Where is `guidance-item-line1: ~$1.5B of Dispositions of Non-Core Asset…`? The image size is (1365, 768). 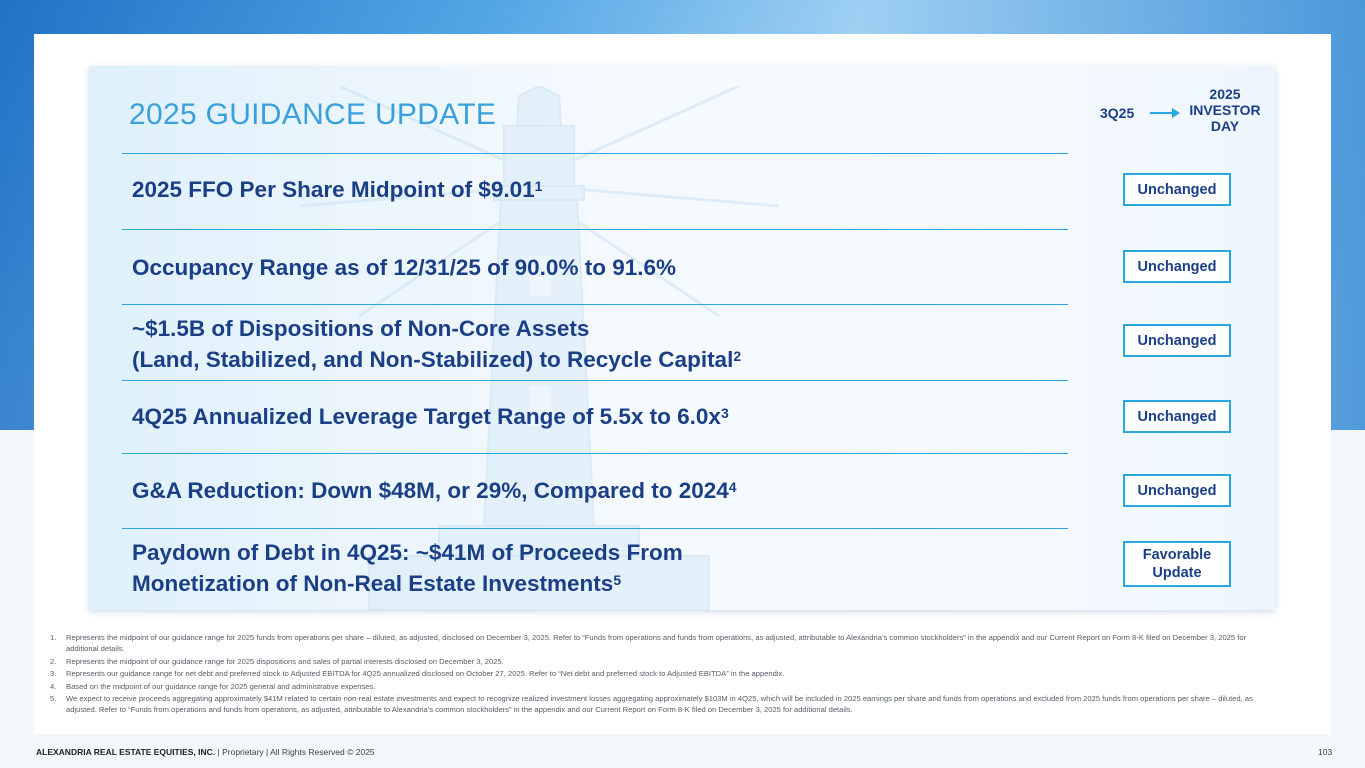
guidance-item-line1: ~$1.5B of Dispositions of Non-Core Asset… is located at coordinates (361, 328).